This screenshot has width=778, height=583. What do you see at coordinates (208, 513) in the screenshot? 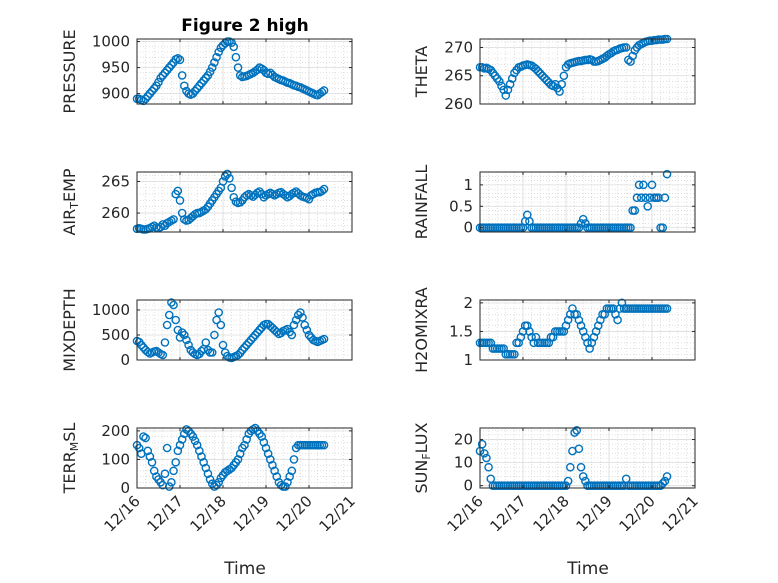
I see `x-tick-label: 12/18` at bounding box center [208, 513].